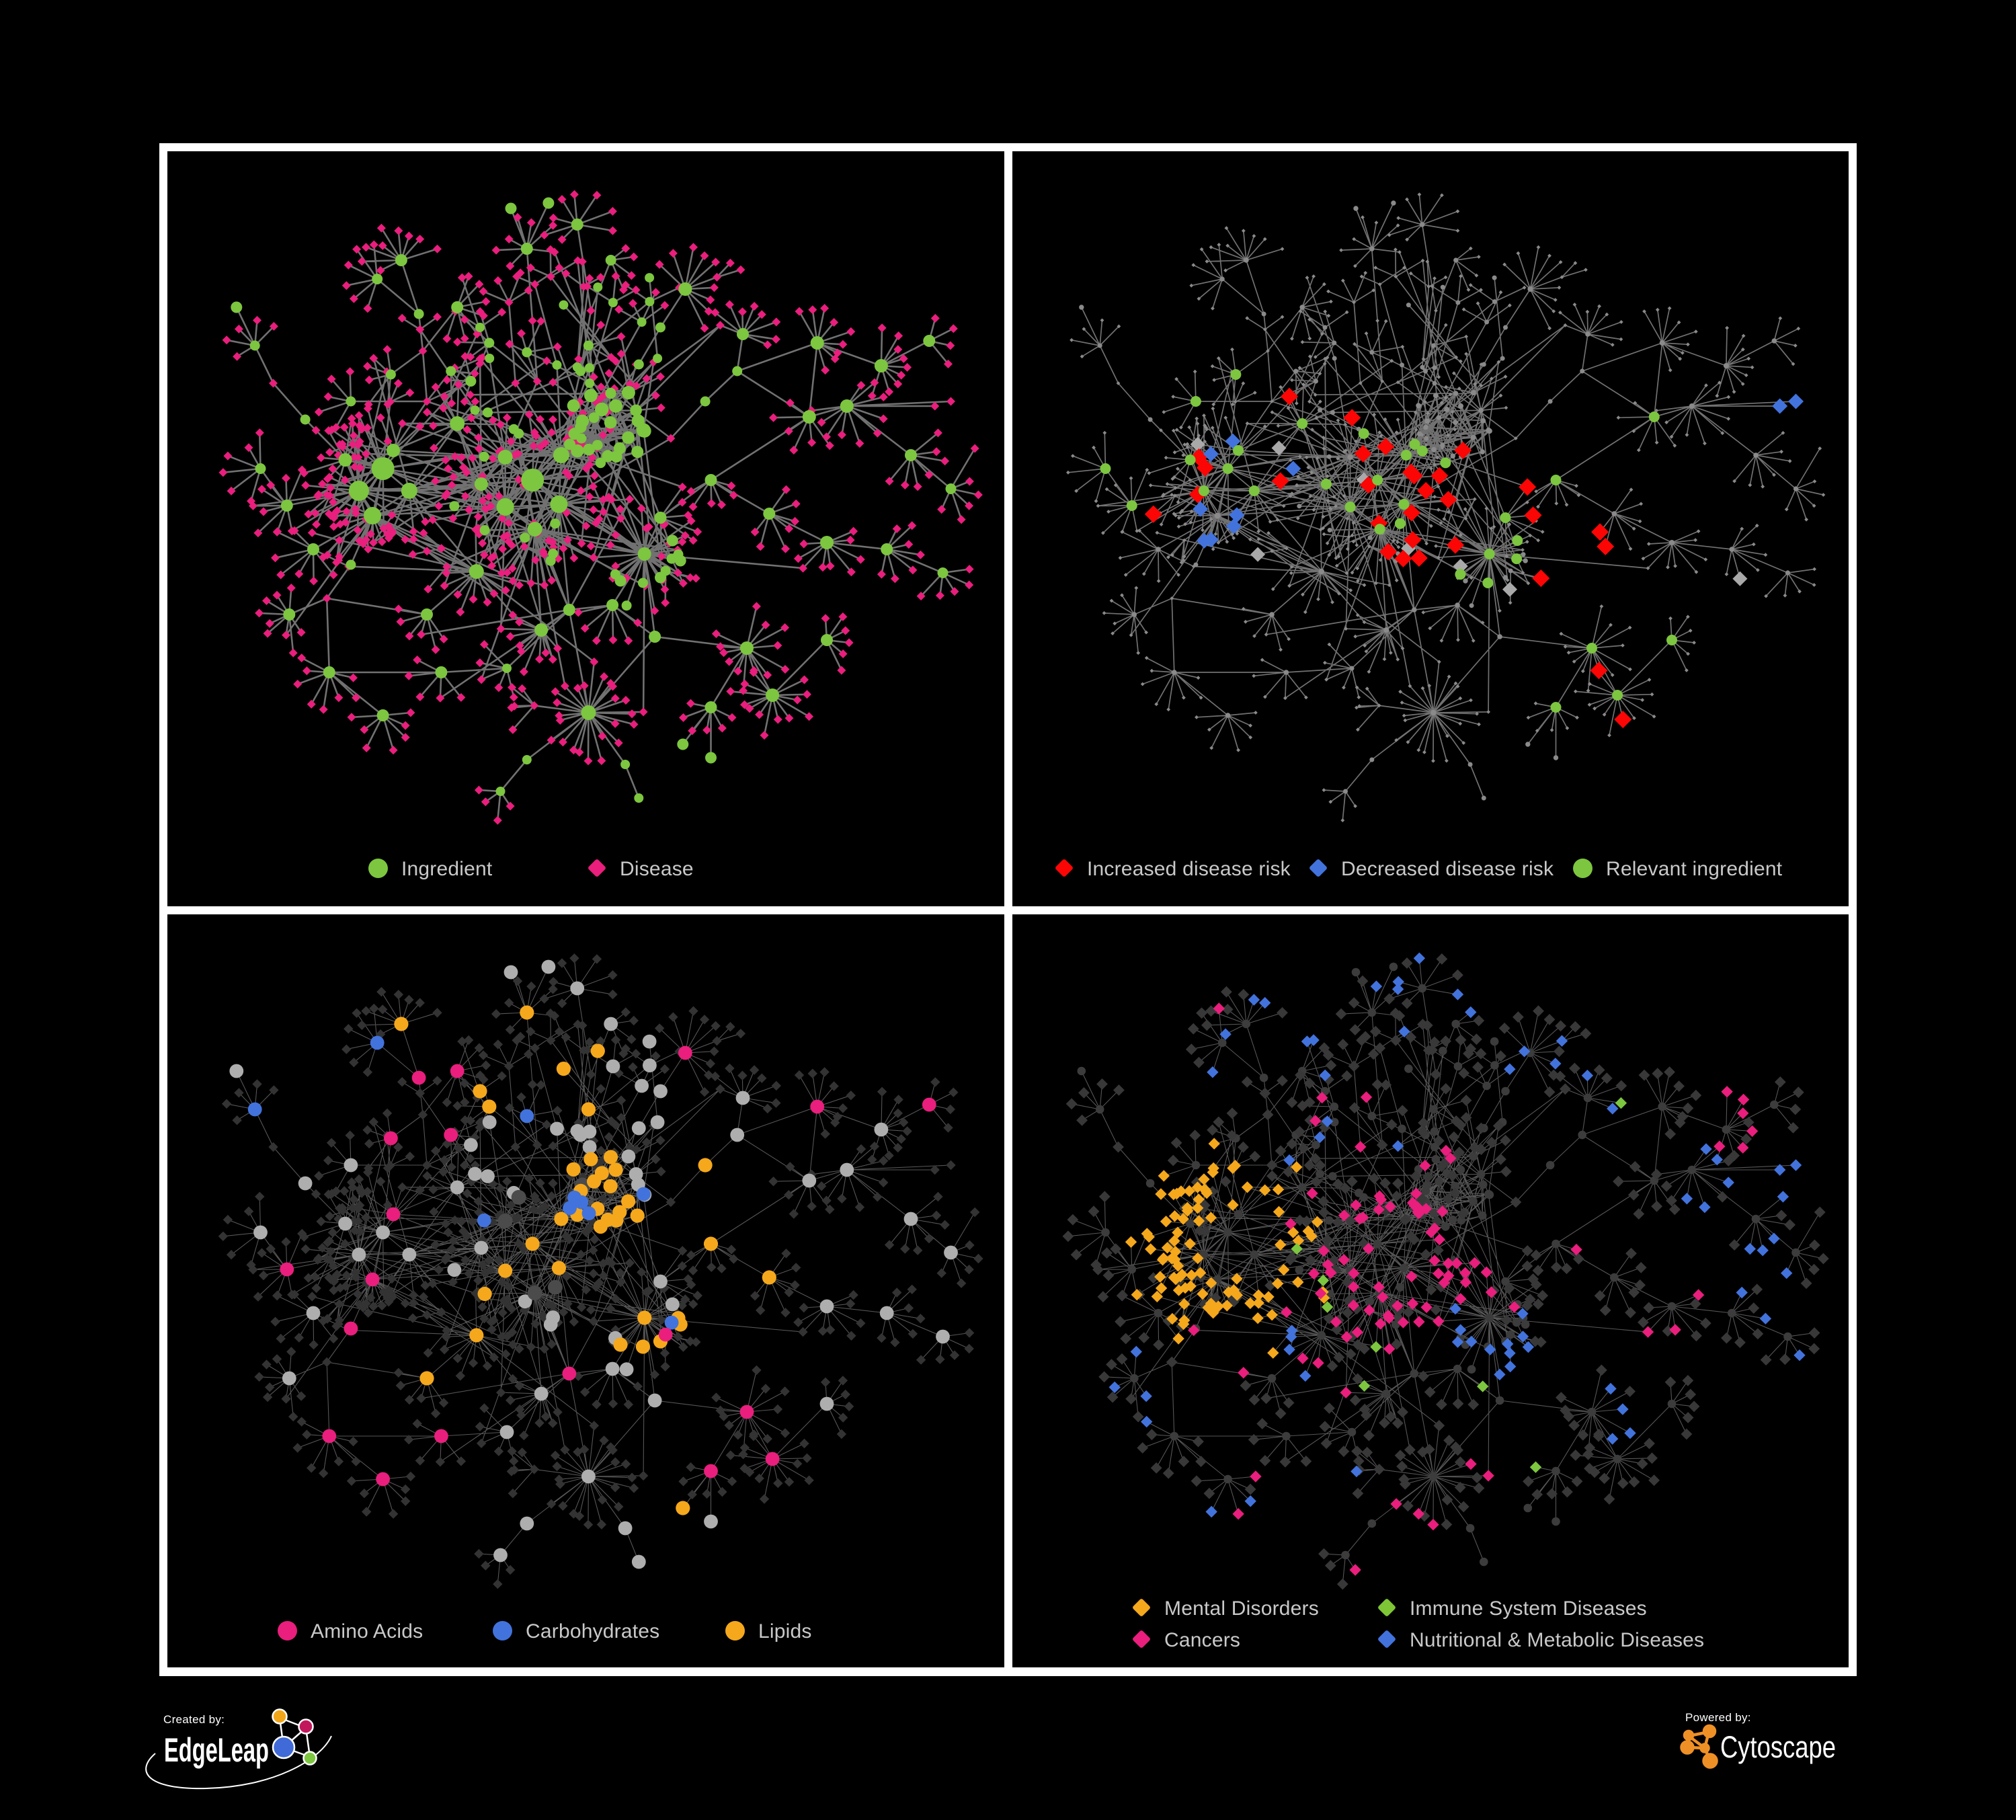 This screenshot has height=1820, width=2016. Describe the element at coordinates (216, 1750) in the screenshot. I see `svg-text: EdgeLeap` at that location.